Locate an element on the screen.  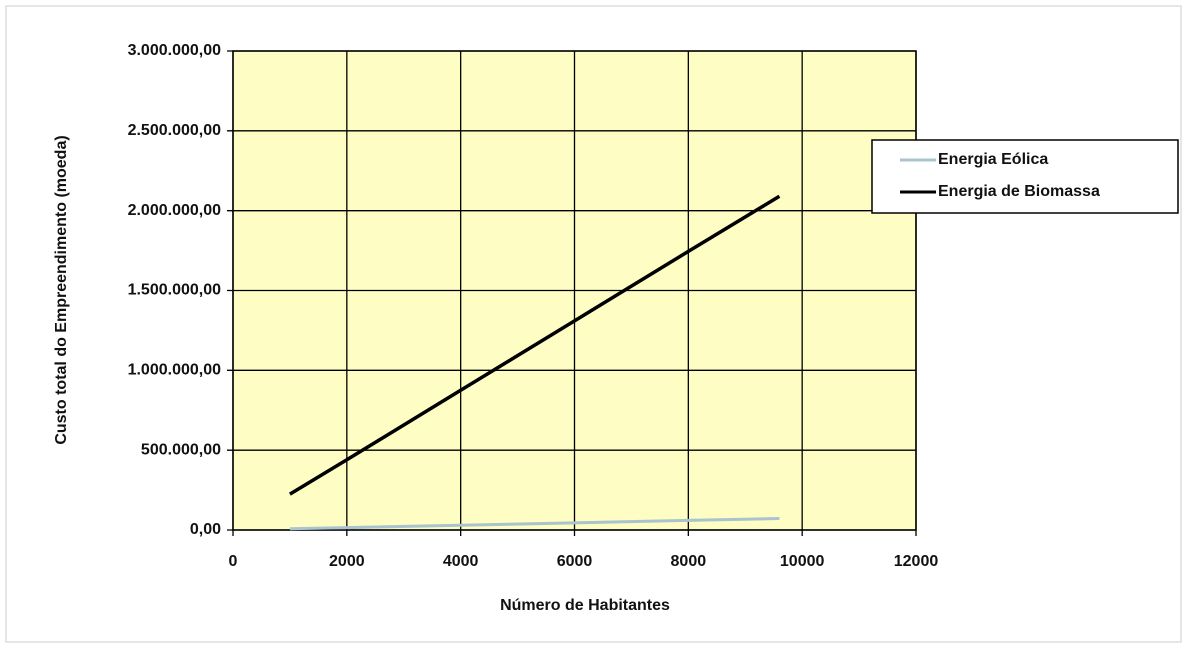
legend-label: Energia Eólica is located at coordinates (993, 159).